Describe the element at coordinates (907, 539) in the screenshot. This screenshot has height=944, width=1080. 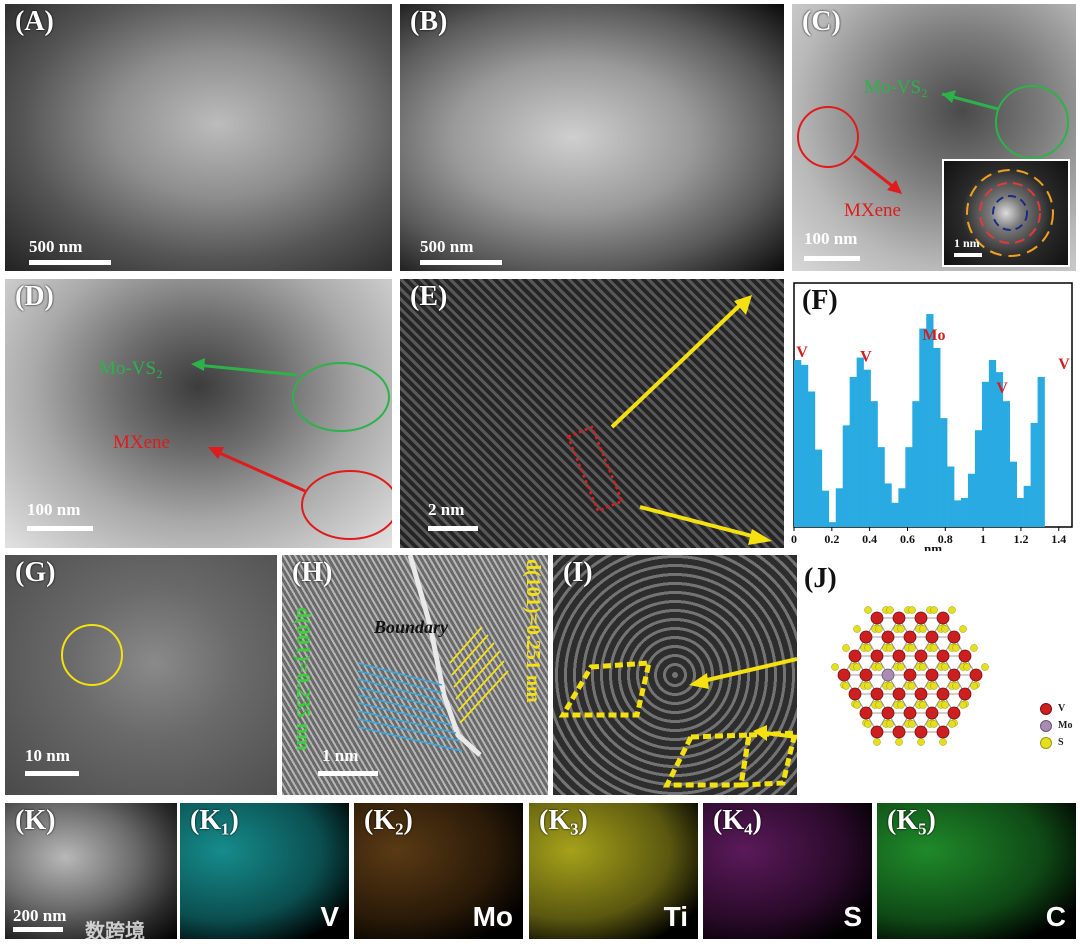
I see `x-tick-label: 0.6` at that location.